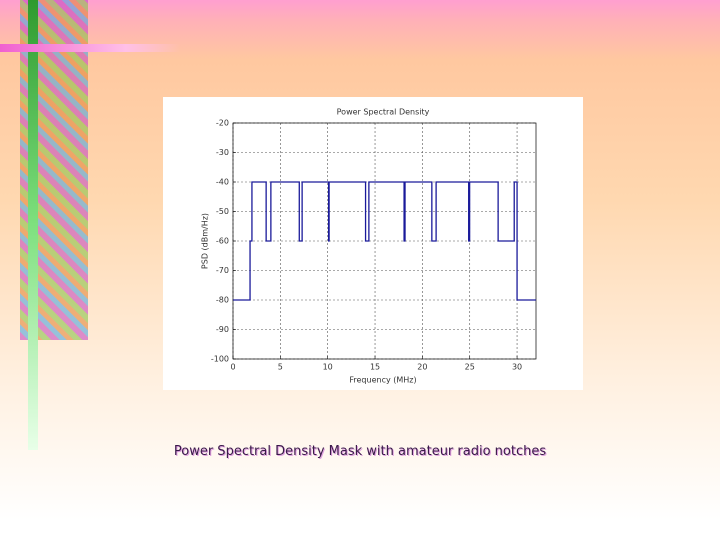 The width and height of the screenshot is (720, 540). I want to click on data-line, so click(384, 241).